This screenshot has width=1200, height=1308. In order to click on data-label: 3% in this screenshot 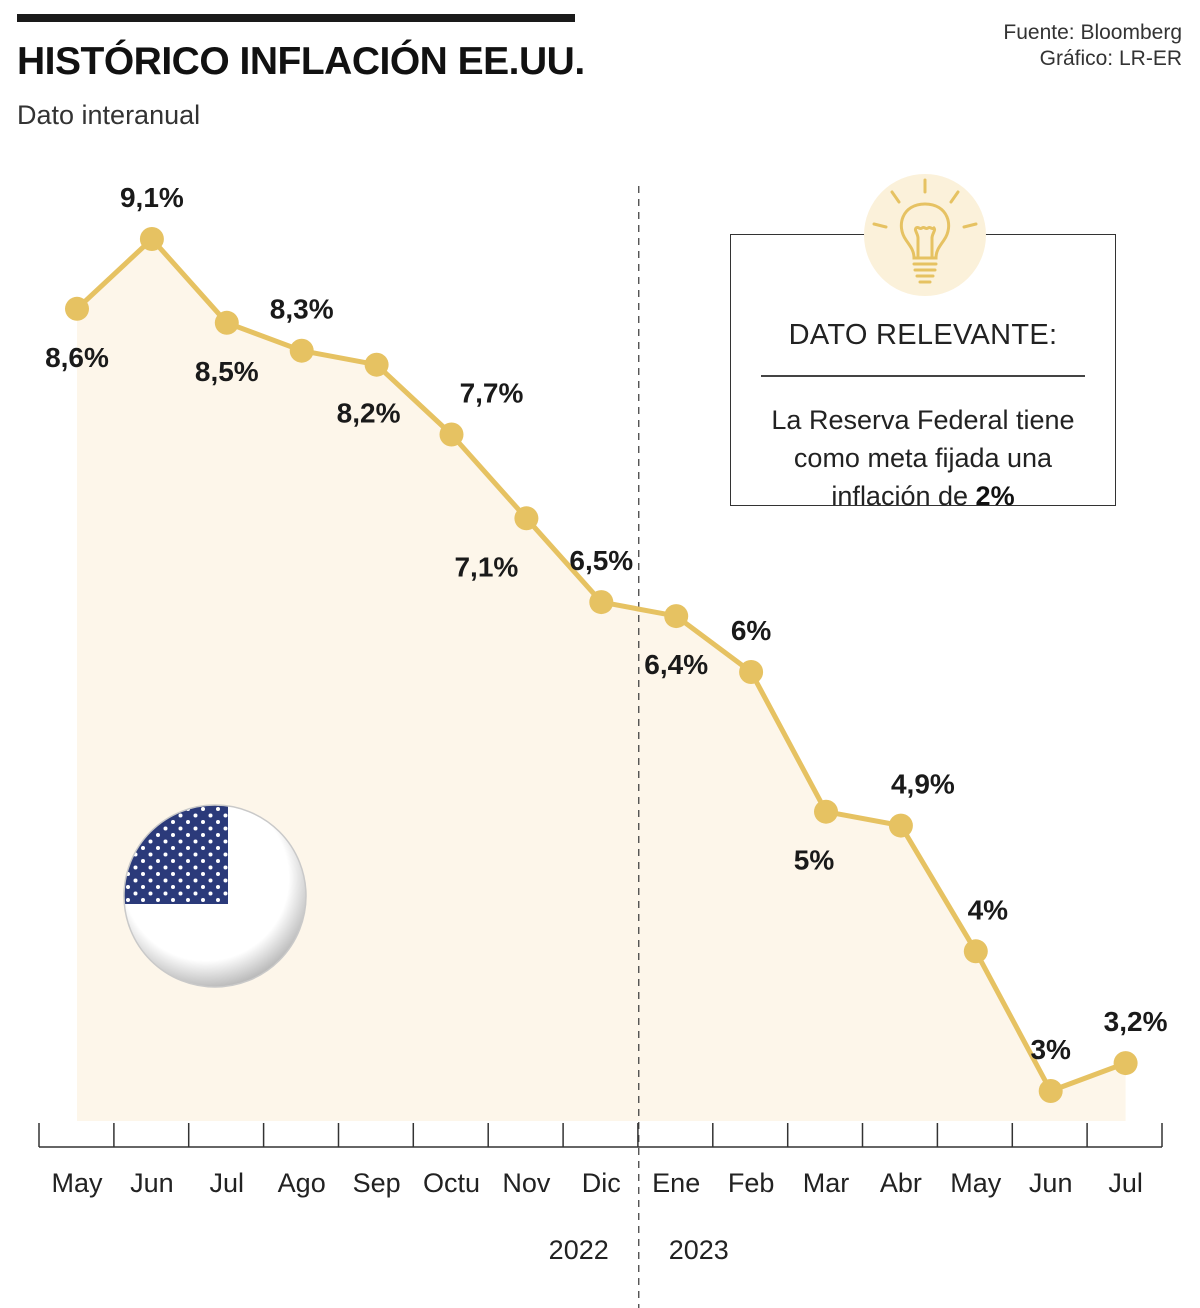, I will do `click(1050, 1049)`.